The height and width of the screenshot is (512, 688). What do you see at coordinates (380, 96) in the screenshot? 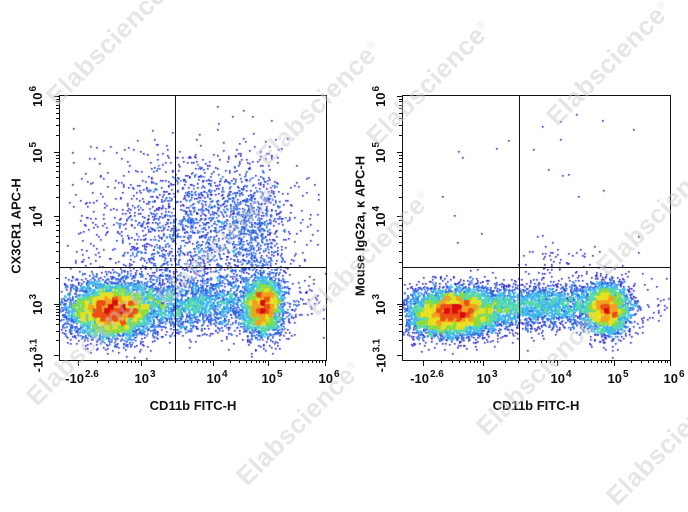
I see `y-tick-label: 106` at bounding box center [380, 96].